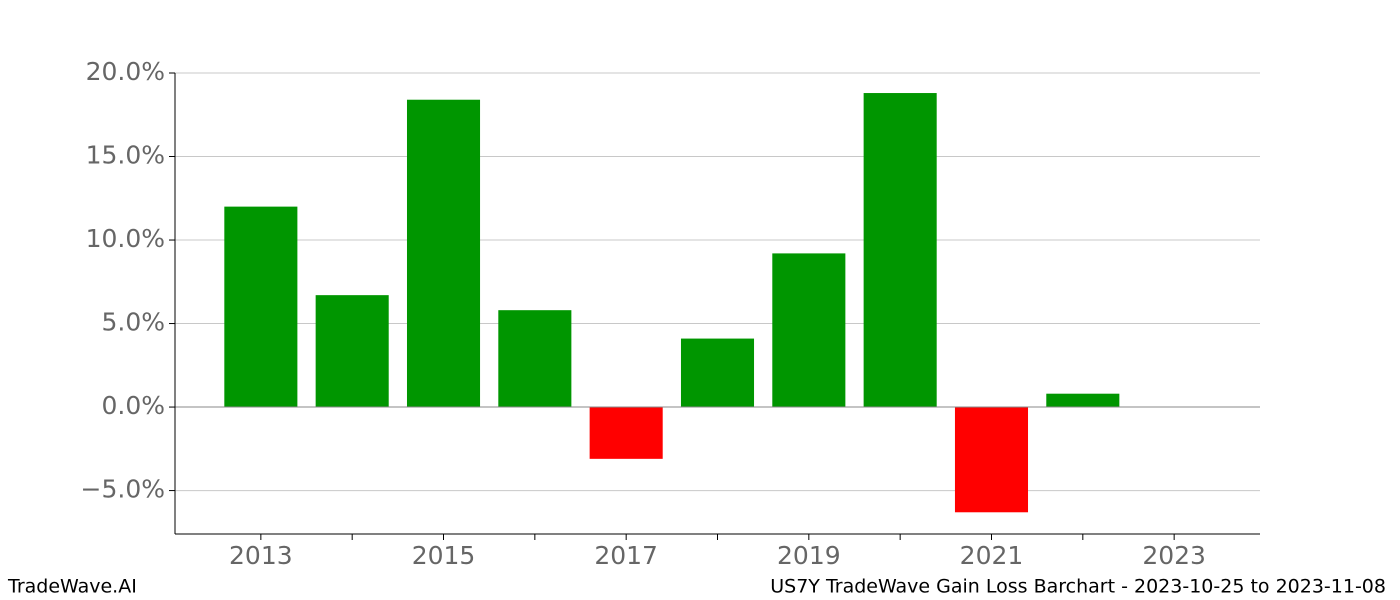 The width and height of the screenshot is (1400, 600). What do you see at coordinates (992, 555) in the screenshot?
I see `x-tick-label: 2021` at bounding box center [992, 555].